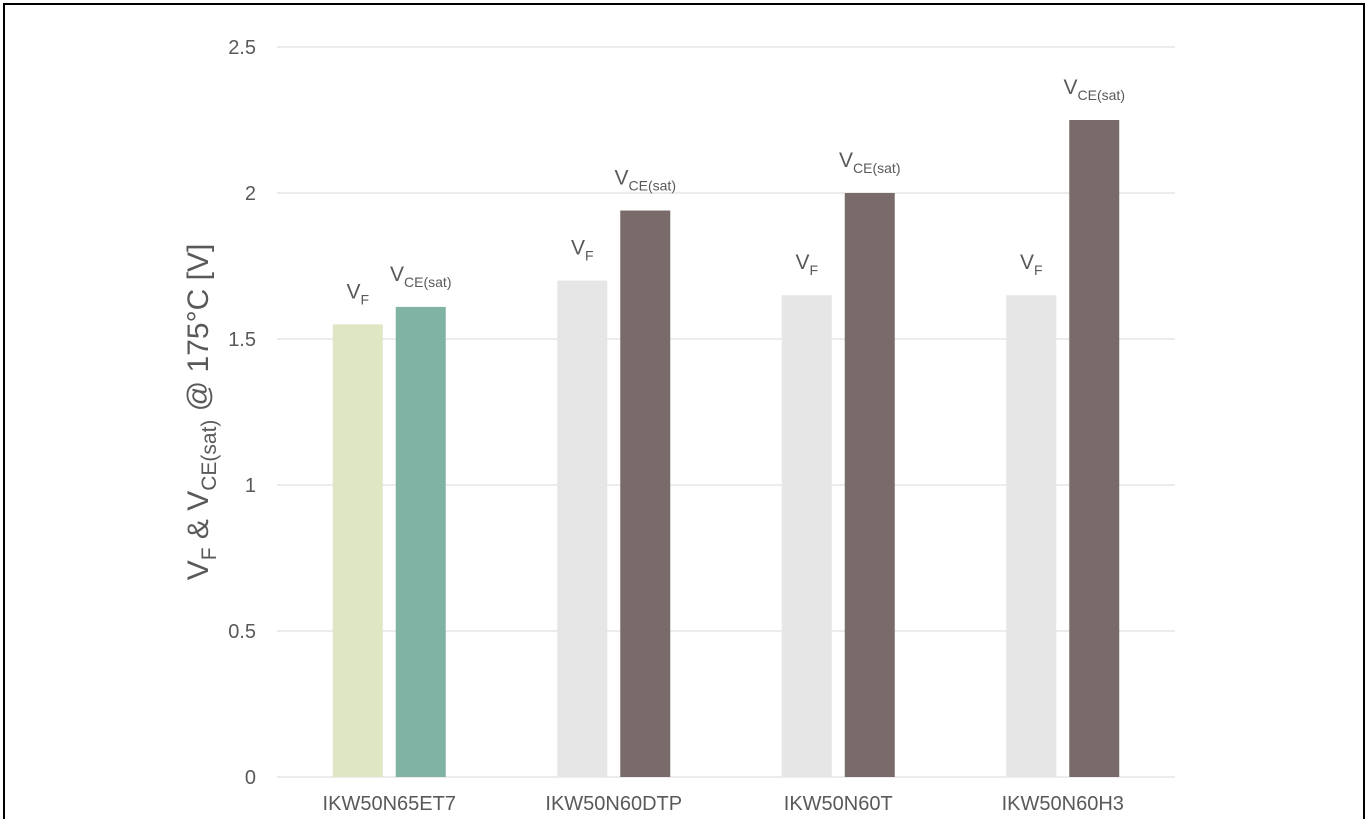 This screenshot has height=821, width=1371. I want to click on y-axis-title-part: V, so click(198, 570).